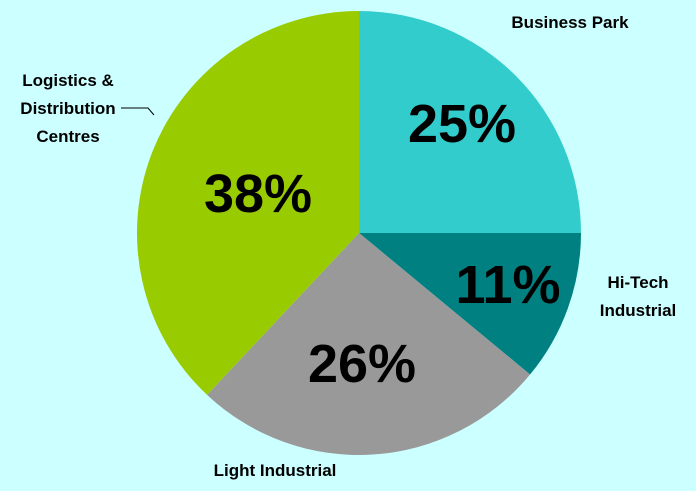 The width and height of the screenshot is (696, 491). What do you see at coordinates (138, 111) in the screenshot?
I see `logistics-leader-line` at bounding box center [138, 111].